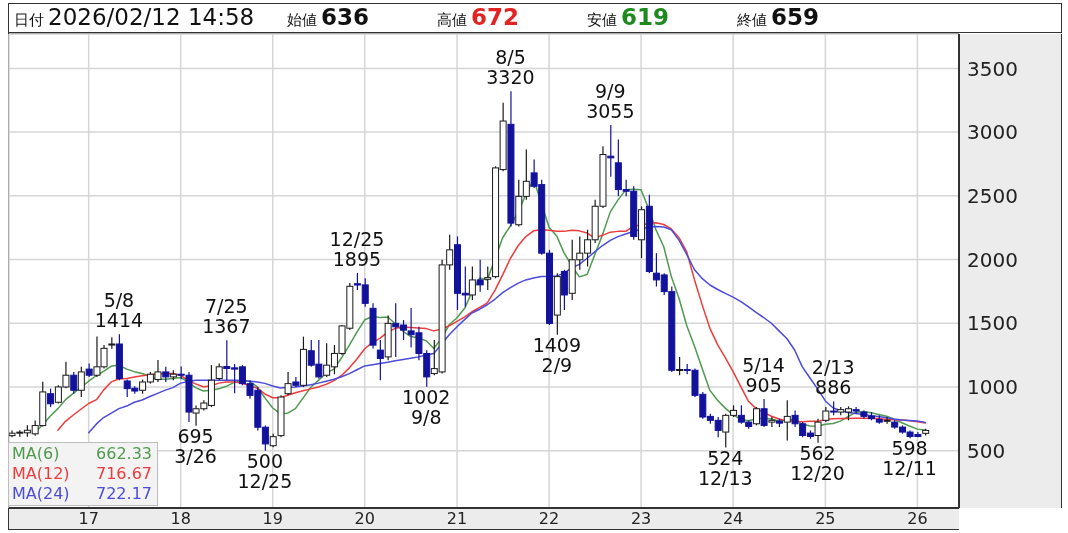  What do you see at coordinates (917, 519) in the screenshot?
I see `x-tick-label: 26` at bounding box center [917, 519].